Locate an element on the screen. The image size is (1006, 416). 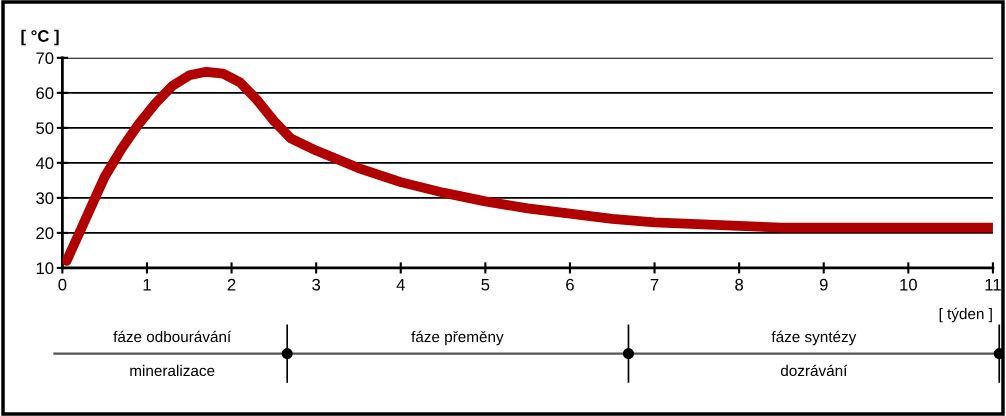
x-tick-label: 2 is located at coordinates (231, 284).